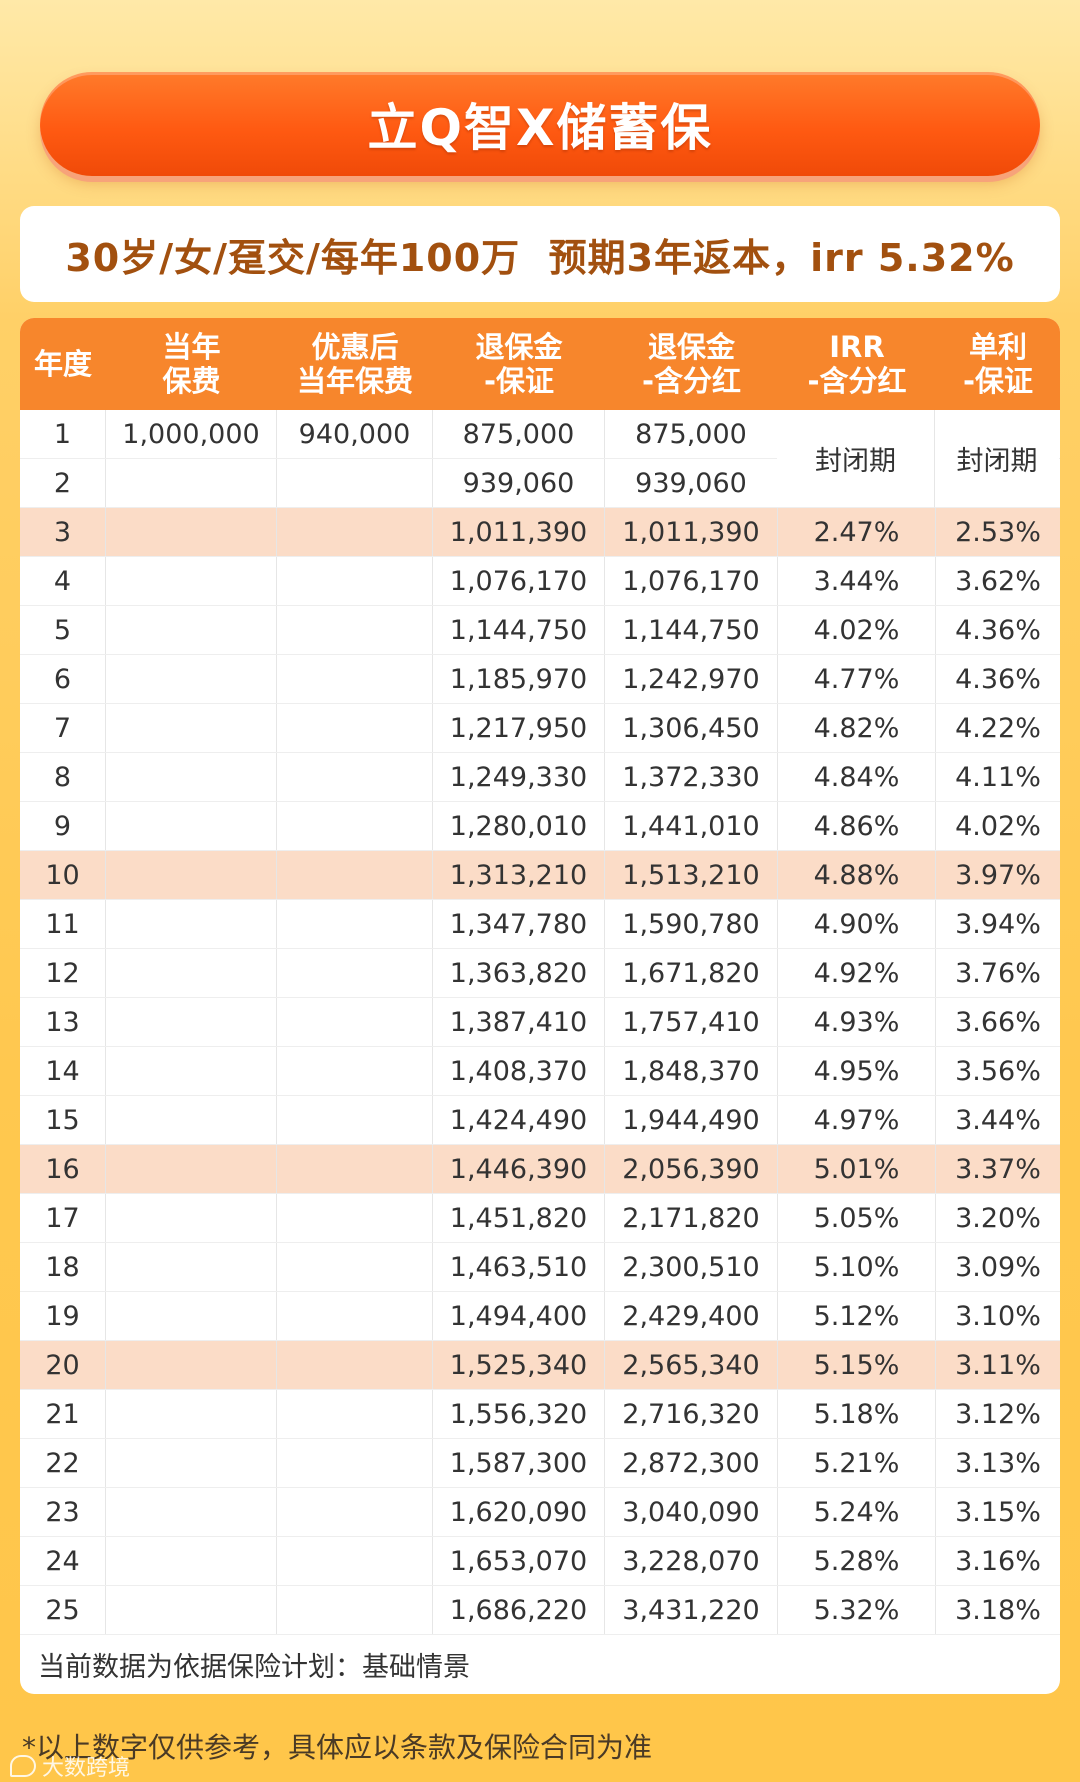 The width and height of the screenshot is (1080, 1782). What do you see at coordinates (857, 1512) in the screenshot?
I see `table-cell: 5.24%` at bounding box center [857, 1512].